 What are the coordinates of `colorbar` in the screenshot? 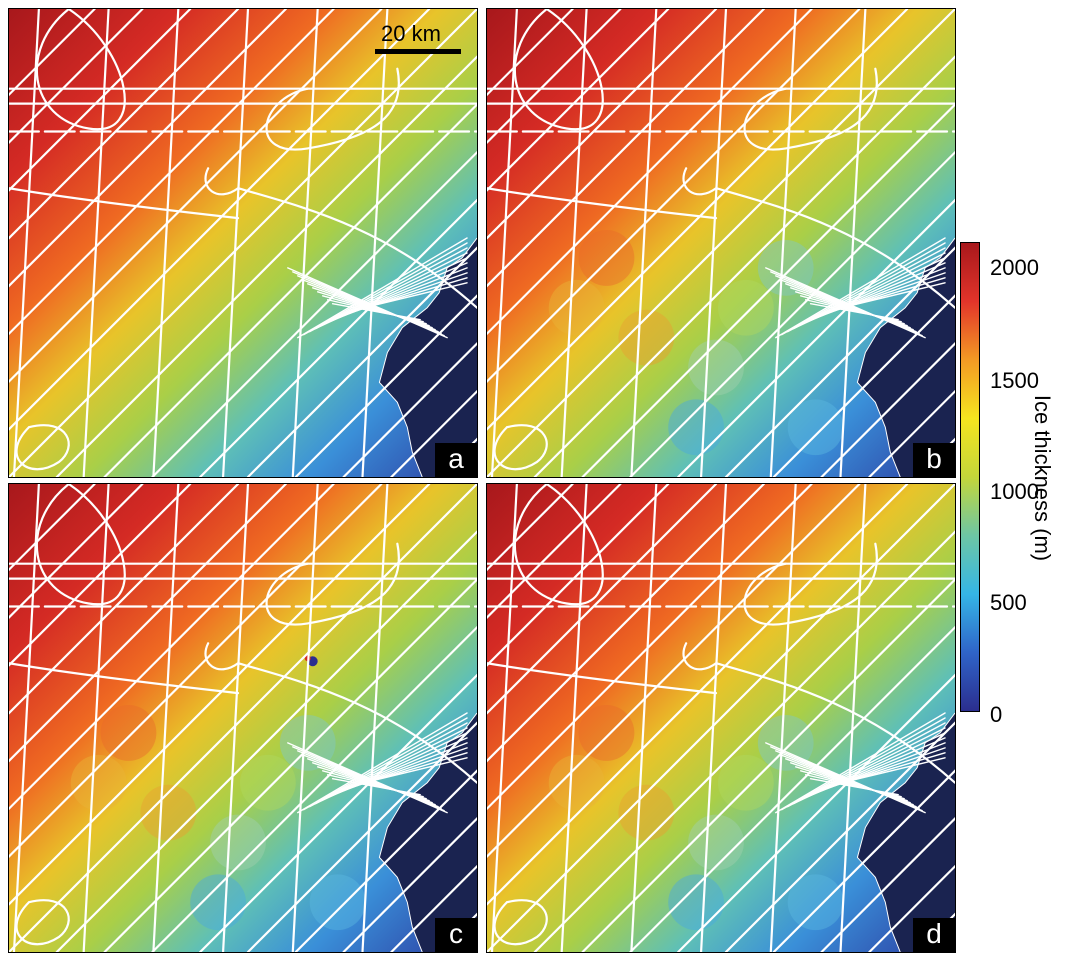 It's located at (970, 477).